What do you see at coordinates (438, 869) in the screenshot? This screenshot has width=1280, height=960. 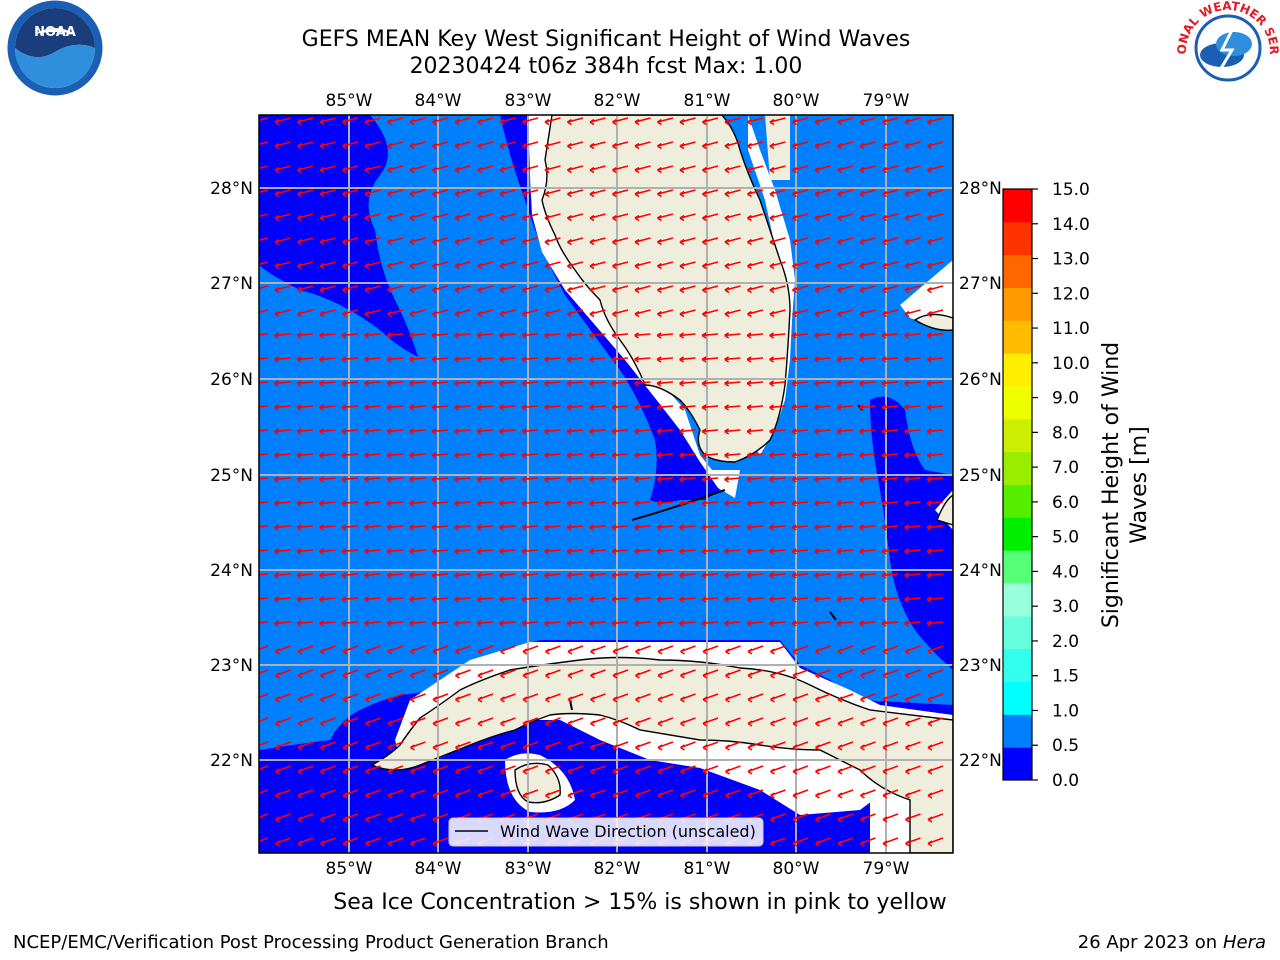 I see `lon-tick-label-bottom: 84°W` at bounding box center [438, 869].